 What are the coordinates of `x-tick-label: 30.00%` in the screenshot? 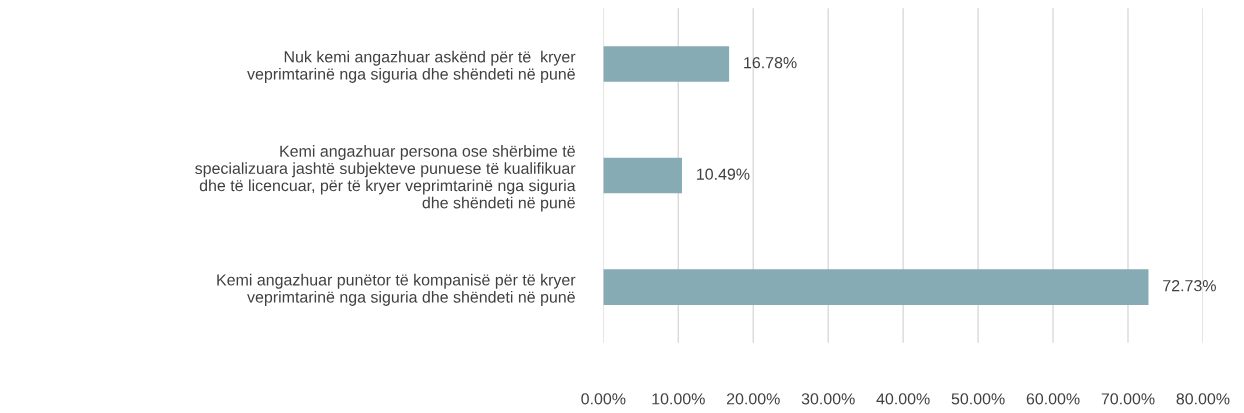 It's located at (828, 399).